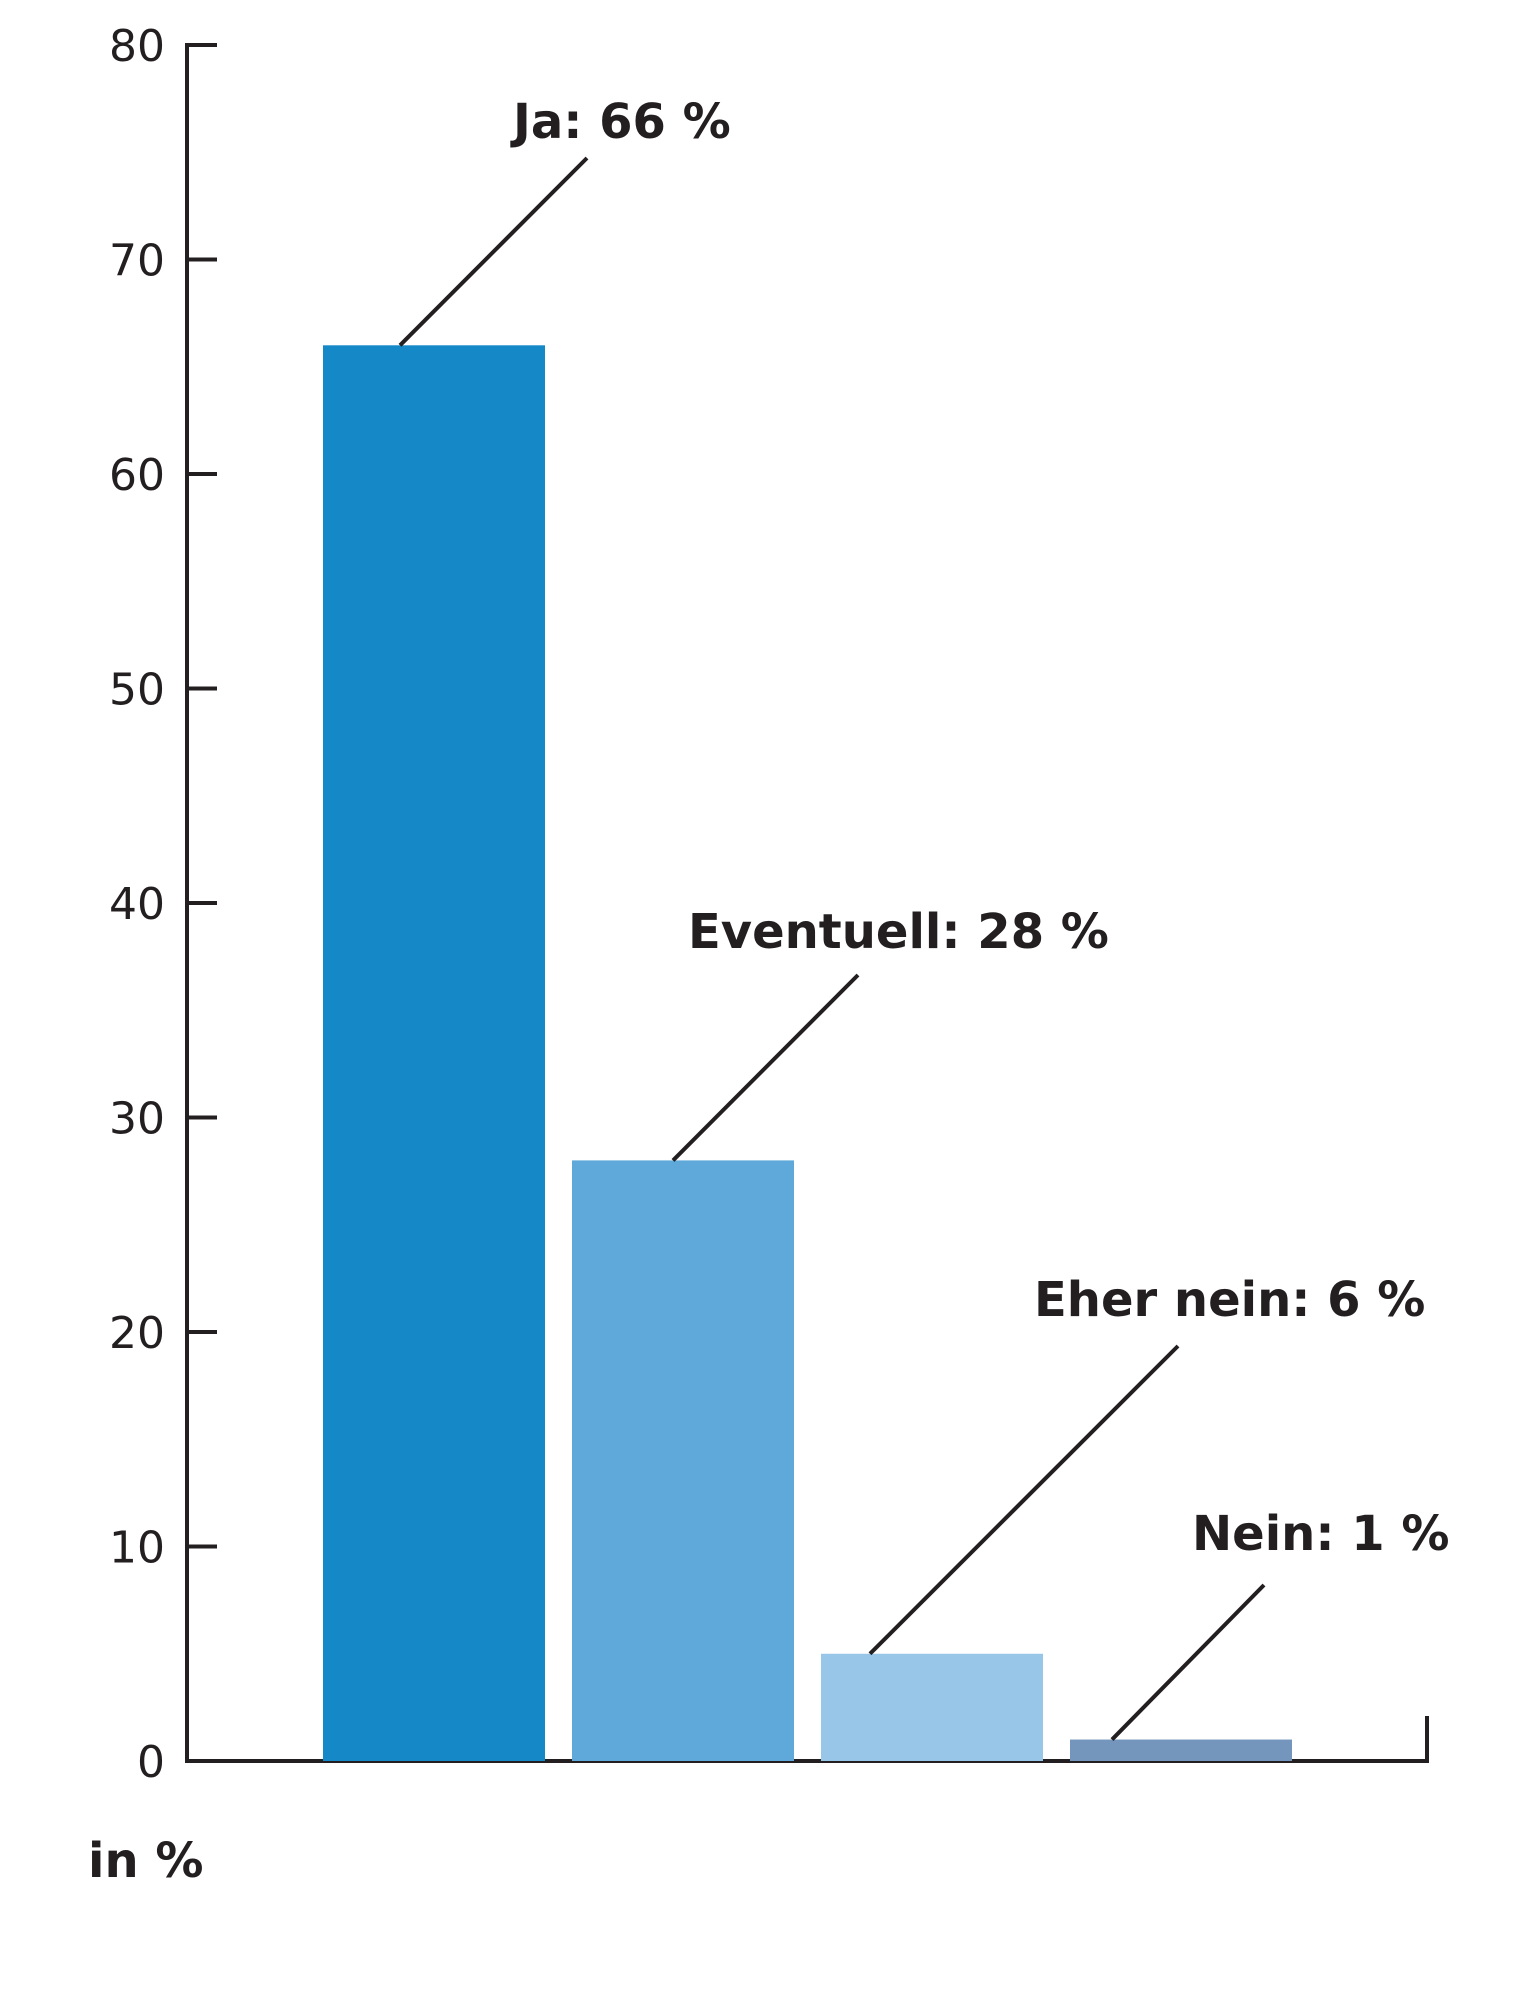  Describe the element at coordinates (137, 690) in the screenshot. I see `y-tick-label: 50` at that location.